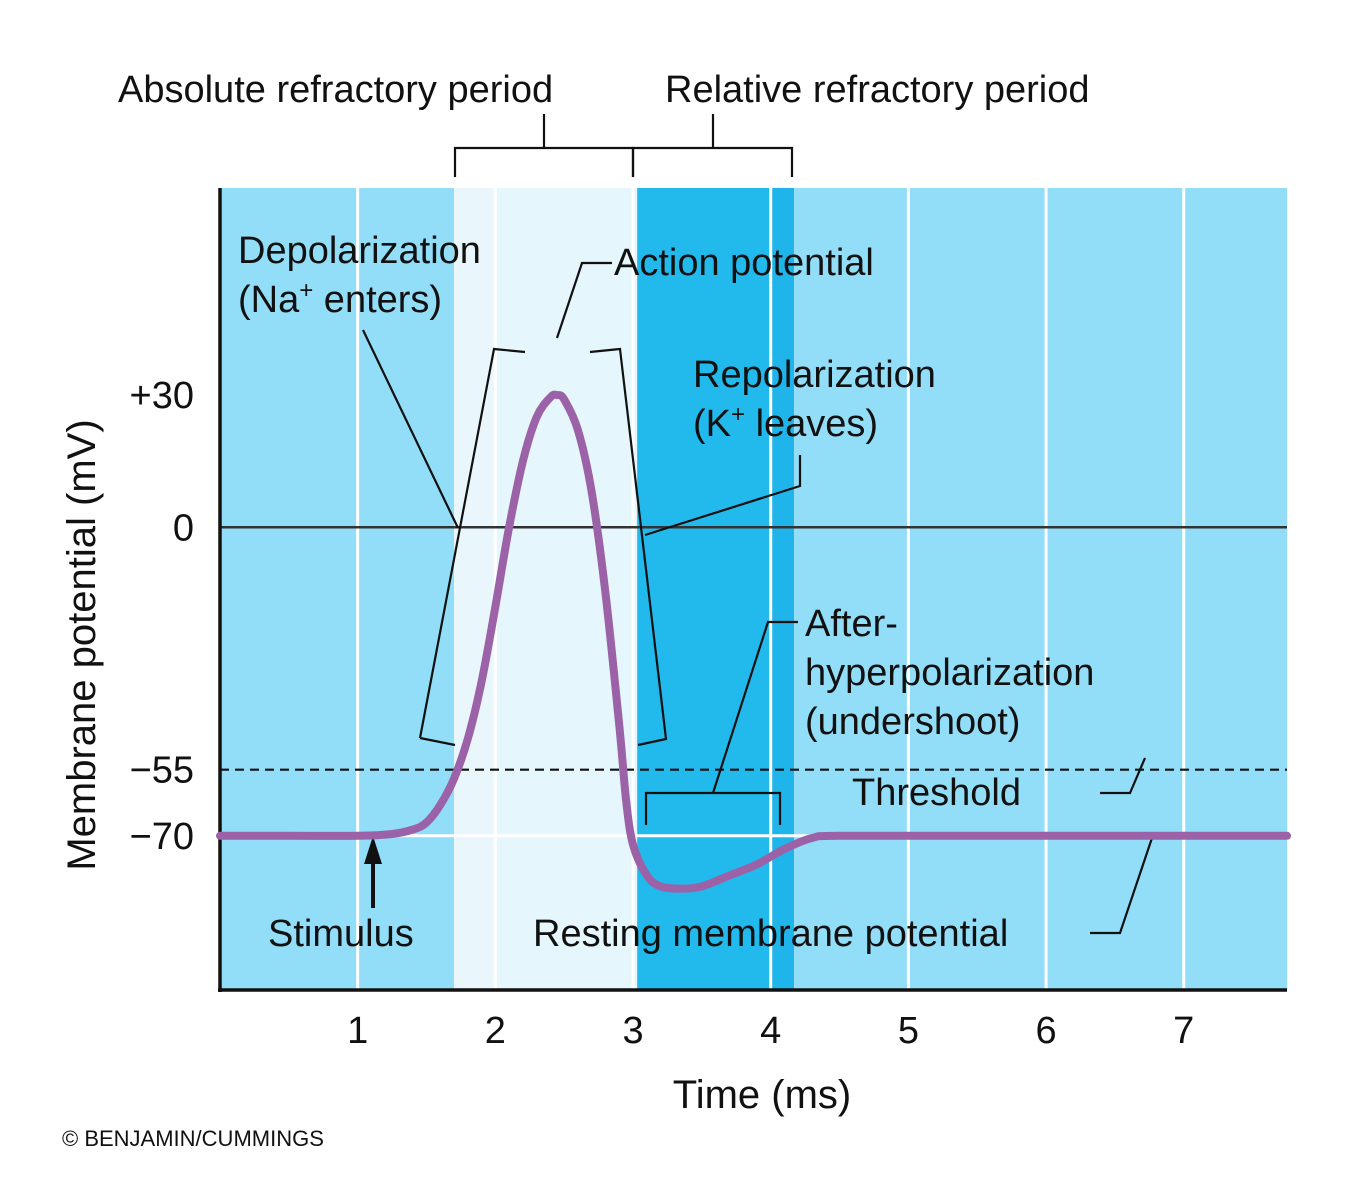 The width and height of the screenshot is (1351, 1200). Describe the element at coordinates (695, 547) in the screenshot. I see `repolarization-bracket` at that location.